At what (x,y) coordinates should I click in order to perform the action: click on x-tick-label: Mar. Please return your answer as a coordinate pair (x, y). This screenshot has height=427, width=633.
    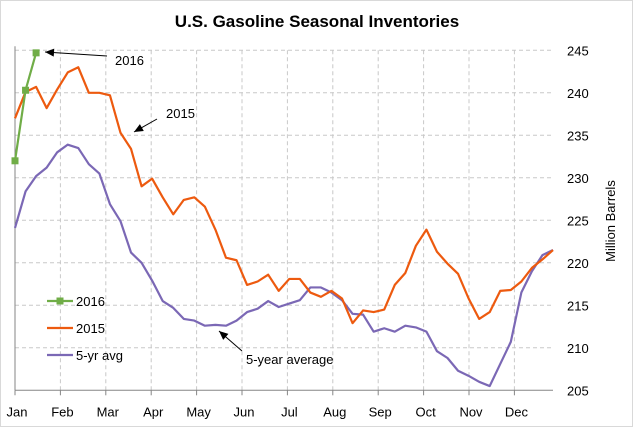
    Looking at the image, I should click on (108, 411).